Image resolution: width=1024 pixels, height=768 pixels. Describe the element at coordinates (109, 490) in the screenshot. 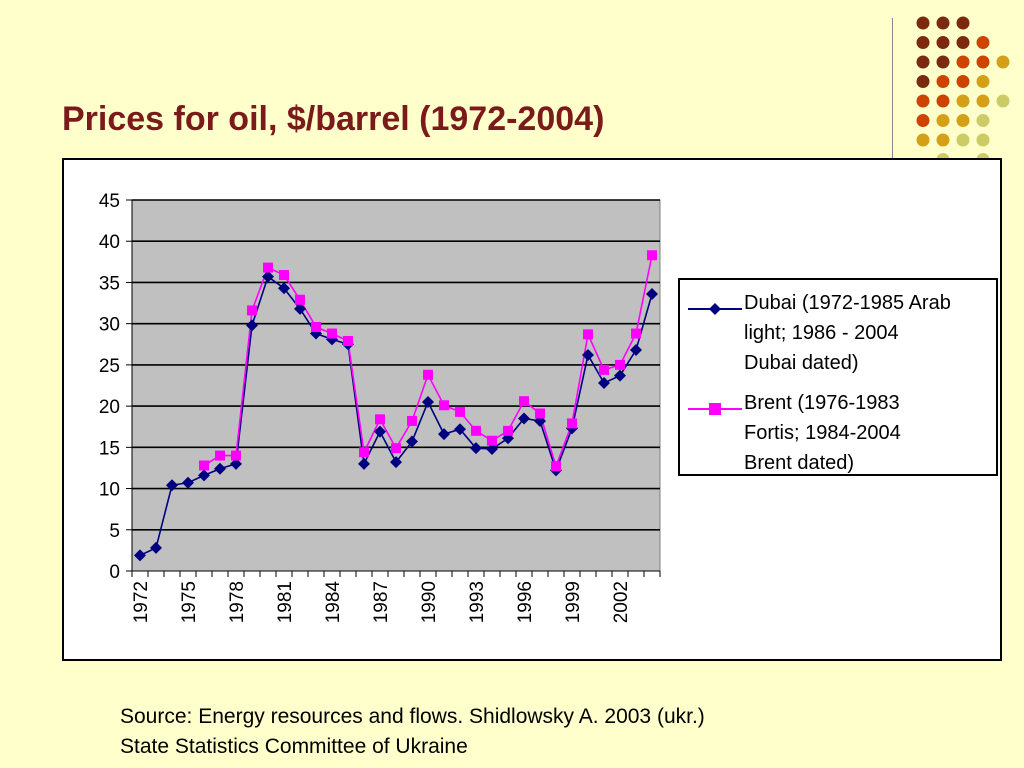

I see `y-tick-label: 10` at that location.